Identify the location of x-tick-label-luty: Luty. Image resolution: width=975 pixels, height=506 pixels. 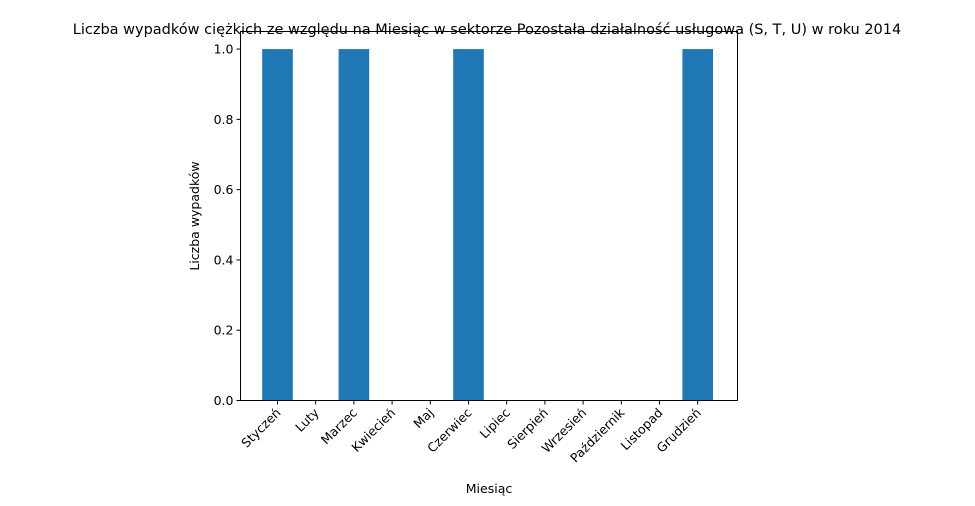
(307, 420).